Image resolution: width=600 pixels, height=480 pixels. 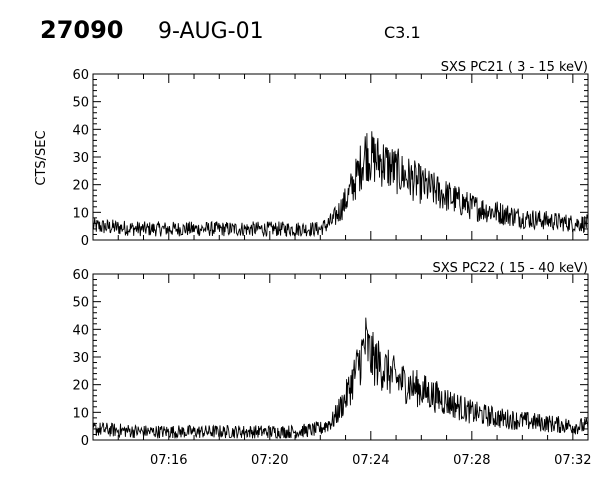 What do you see at coordinates (572, 460) in the screenshot?
I see `x-tick-label: 07:32` at bounding box center [572, 460].